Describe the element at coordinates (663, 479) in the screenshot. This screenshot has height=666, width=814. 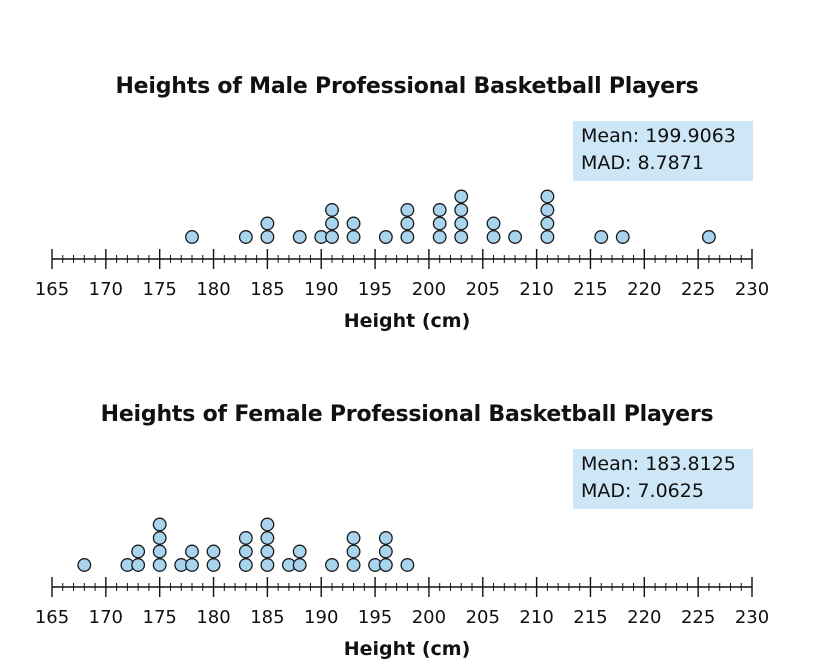
I see `stats-box: Mean: 183.8125 MAD: 7.0625` at that location.